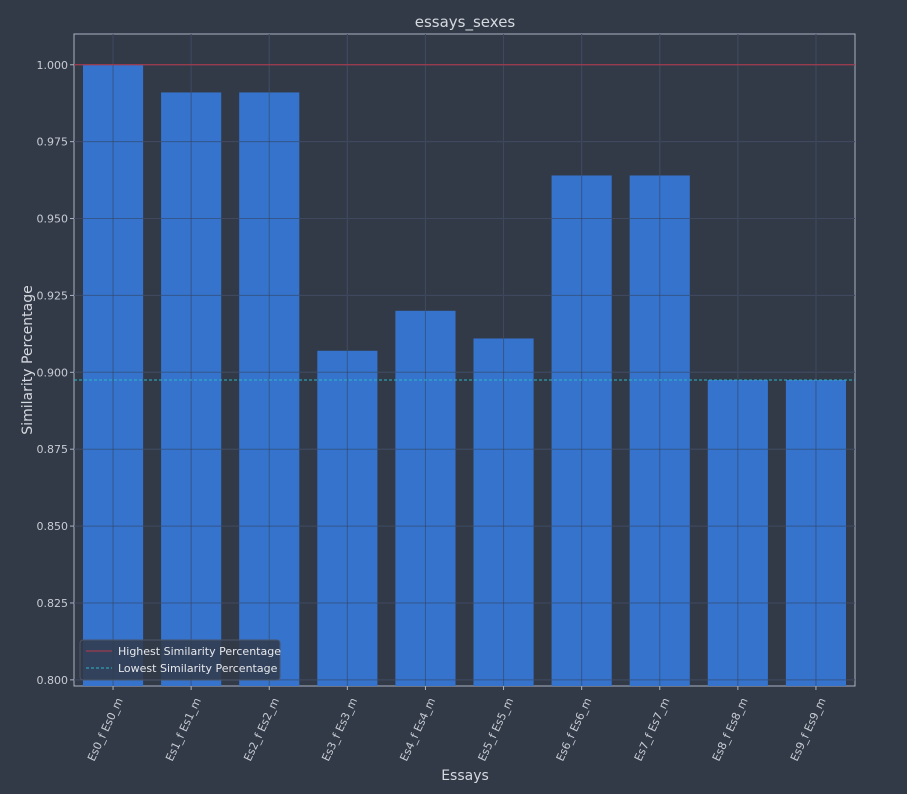 This screenshot has height=794, width=907. What do you see at coordinates (417, 730) in the screenshot?
I see `x-tick-label: Es4_f Es4_m` at bounding box center [417, 730].